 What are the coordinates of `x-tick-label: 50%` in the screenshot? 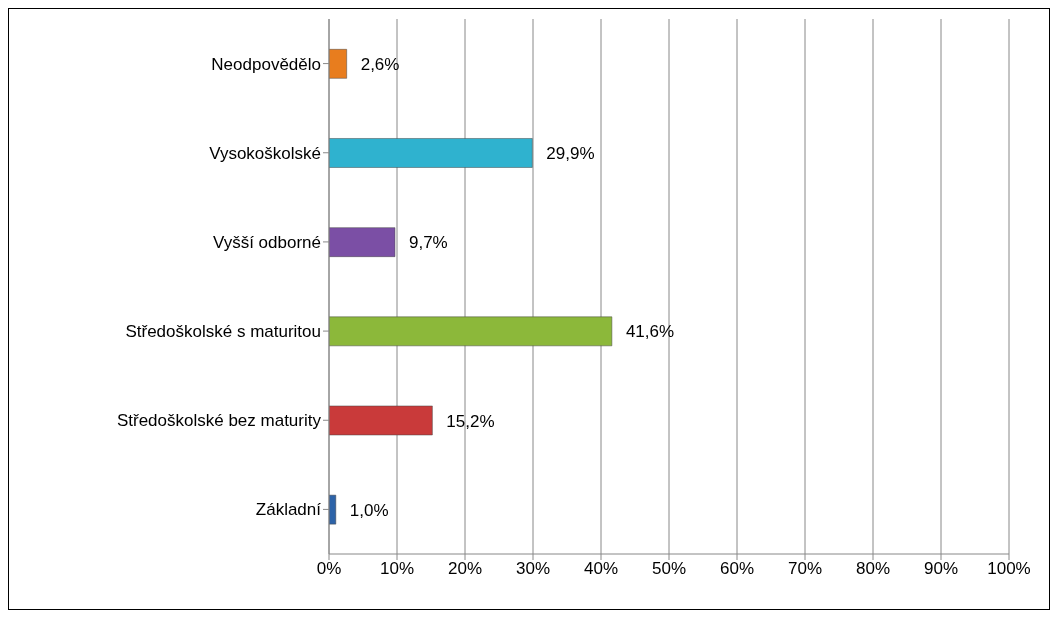 It's located at (669, 569).